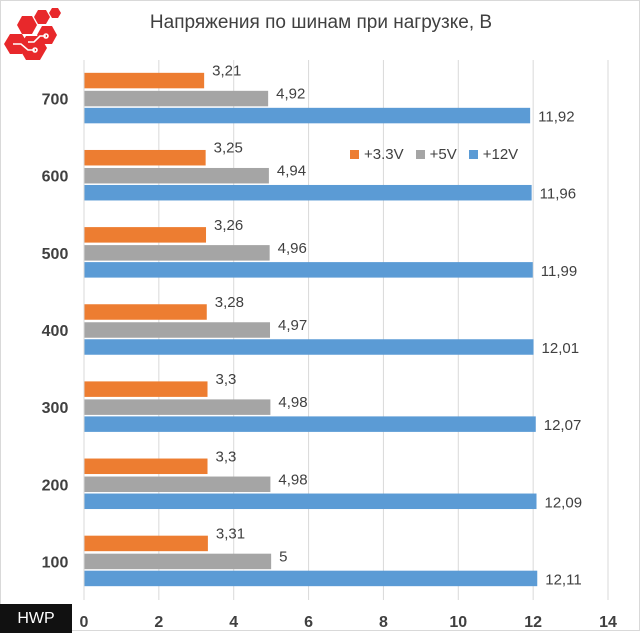 The height and width of the screenshot is (633, 642). I want to click on x-tick-label: 8, so click(383, 622).